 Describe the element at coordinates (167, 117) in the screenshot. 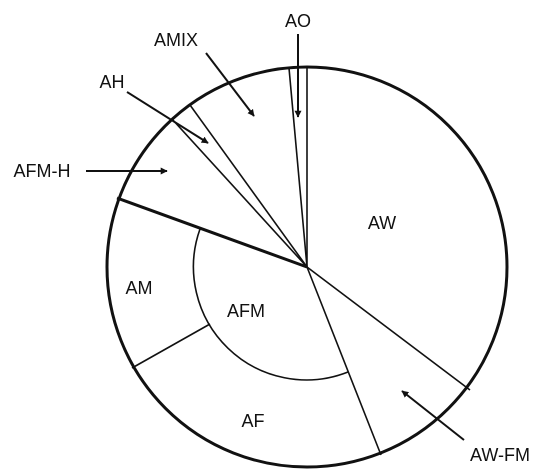

I see `arrow-ah` at that location.